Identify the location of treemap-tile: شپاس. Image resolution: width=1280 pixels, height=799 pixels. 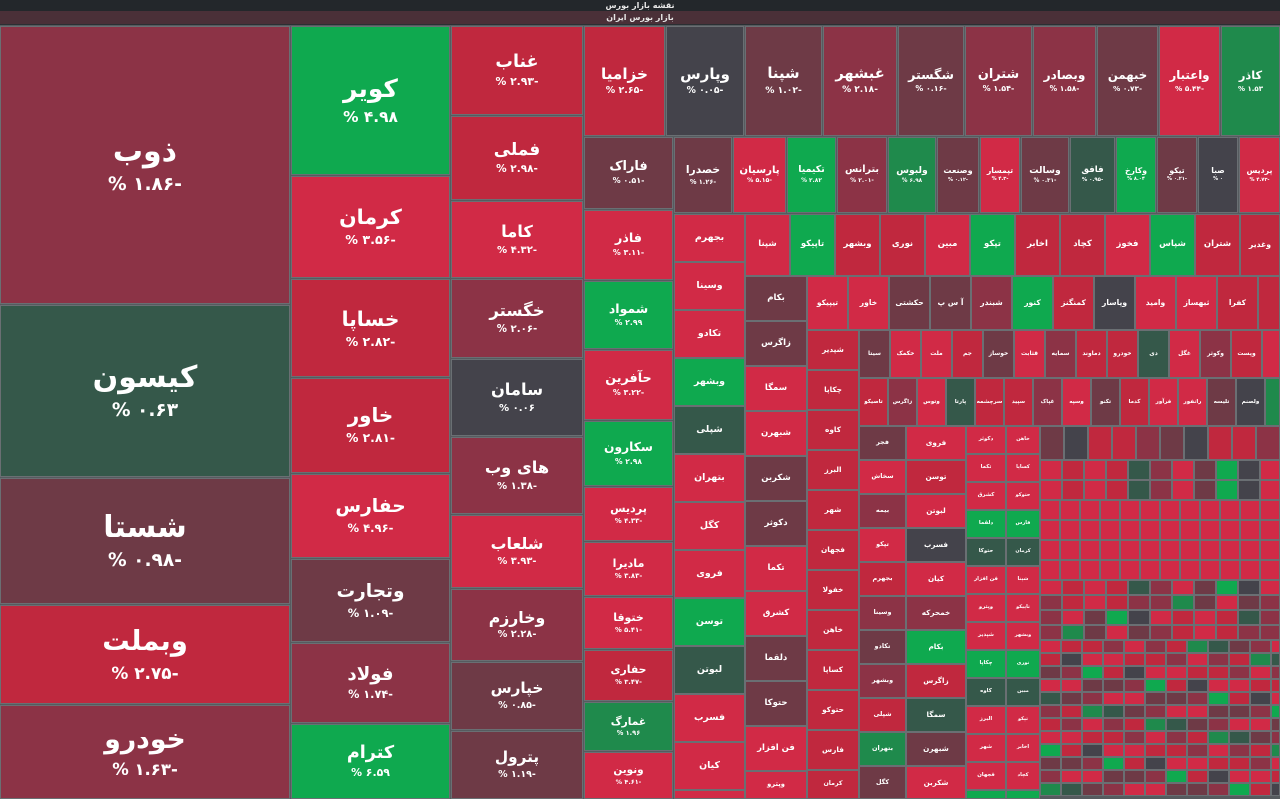
(1172, 245).